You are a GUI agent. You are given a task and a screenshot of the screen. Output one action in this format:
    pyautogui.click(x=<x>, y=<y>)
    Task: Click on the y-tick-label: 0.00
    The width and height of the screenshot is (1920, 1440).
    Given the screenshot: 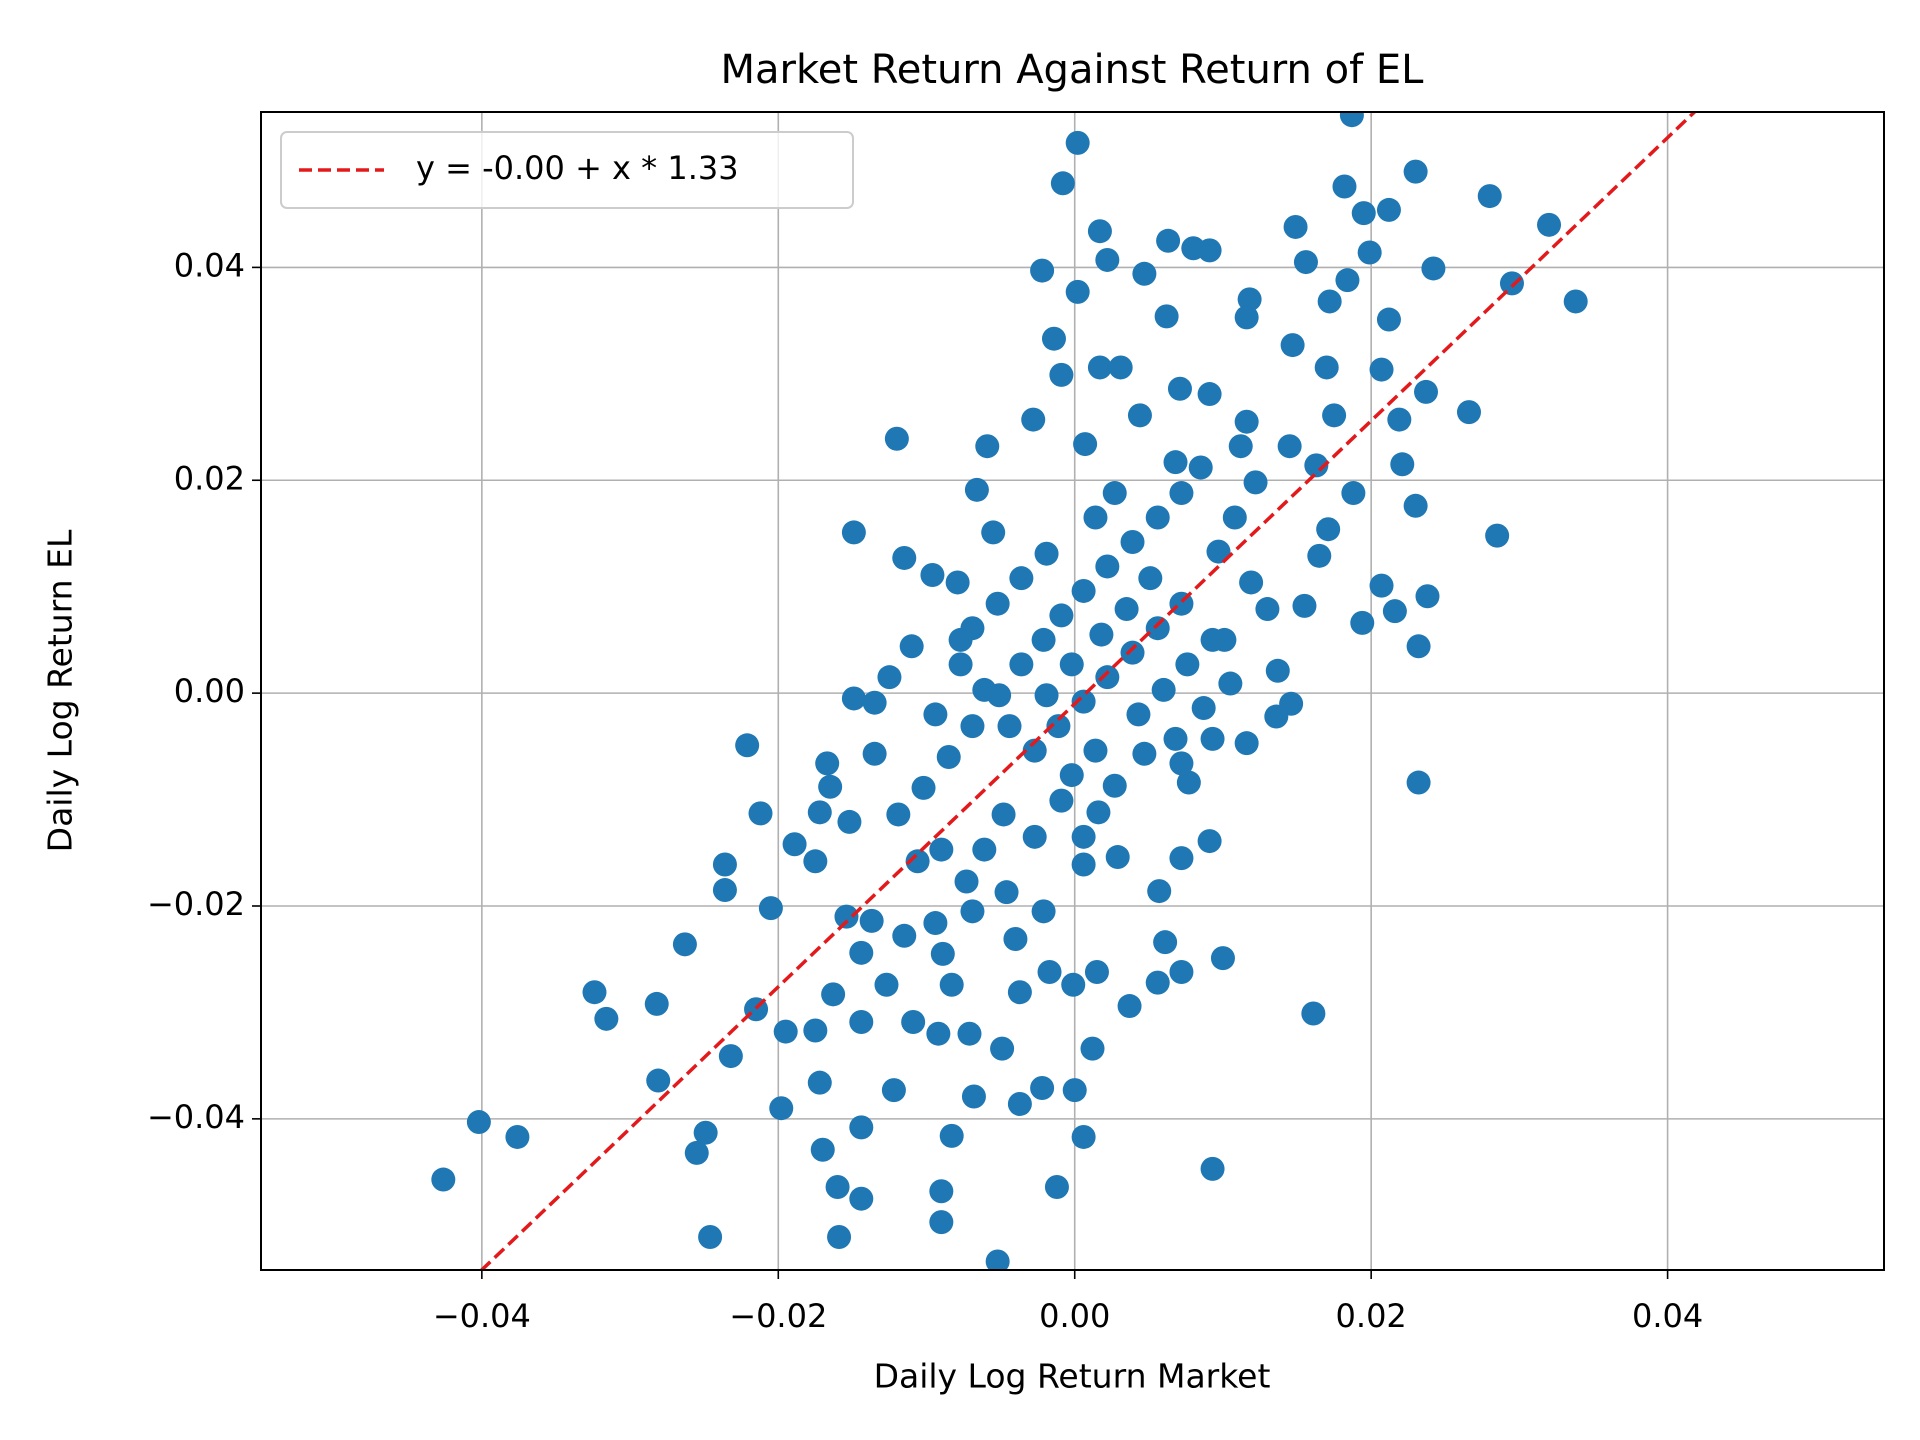 What is the action you would take?
    pyautogui.click(x=209, y=691)
    